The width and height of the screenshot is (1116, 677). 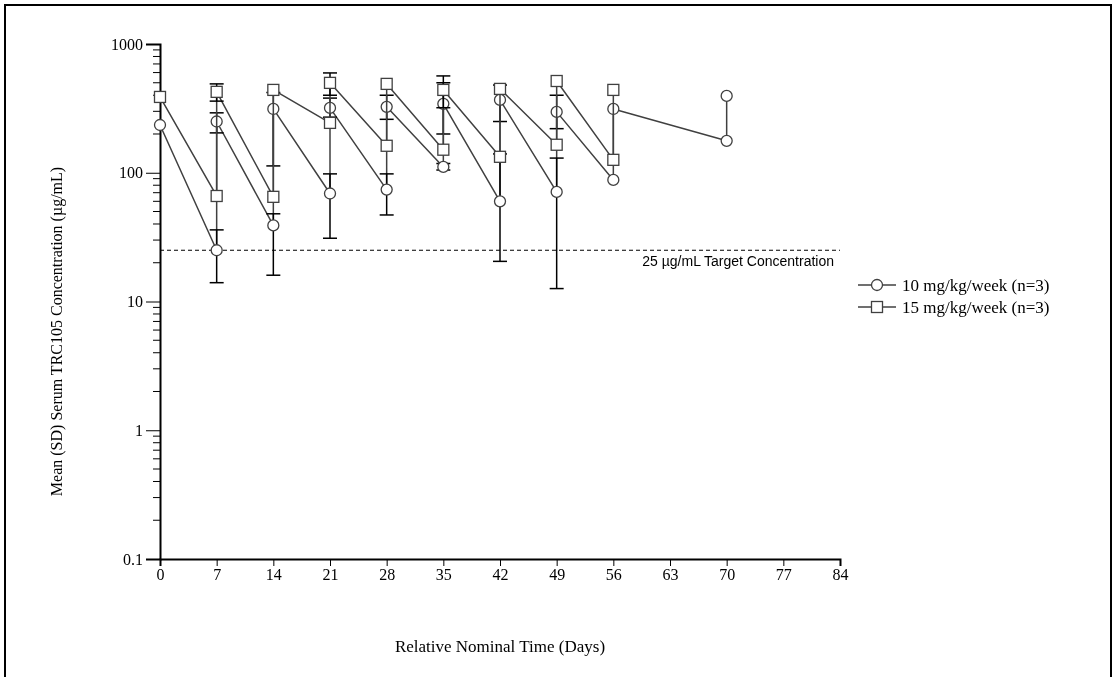 I want to click on ref-line-label: 25 µg/mL Target Concentration, so click(x=738, y=261).